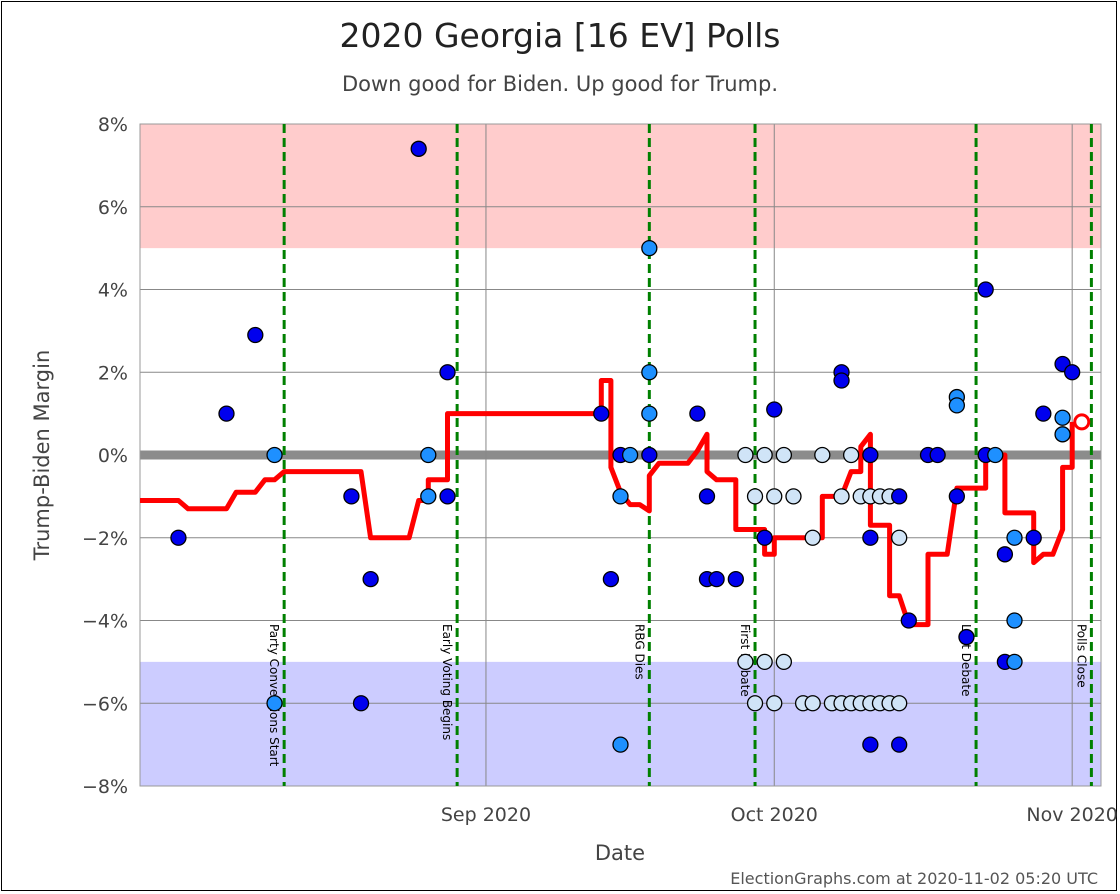 This screenshot has height=894, width=1120. What do you see at coordinates (105, 704) in the screenshot?
I see `y-tick-label: −6%` at bounding box center [105, 704].